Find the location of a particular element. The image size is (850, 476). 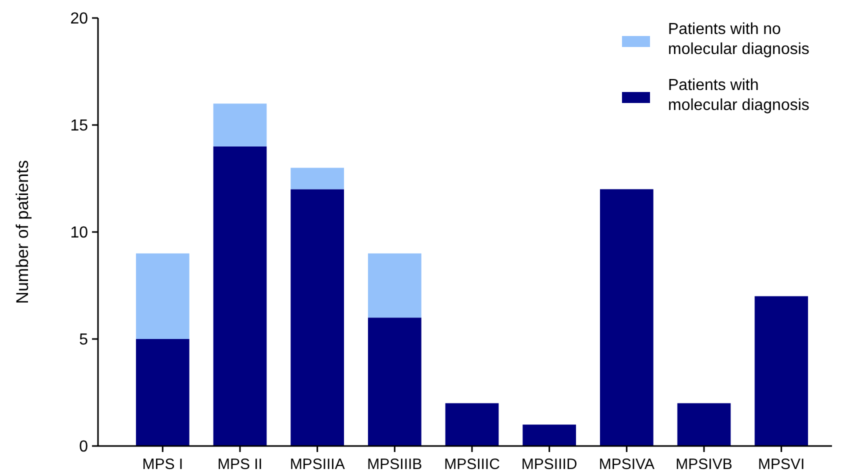

x-tick-label: MPSIVB is located at coordinates (704, 464).